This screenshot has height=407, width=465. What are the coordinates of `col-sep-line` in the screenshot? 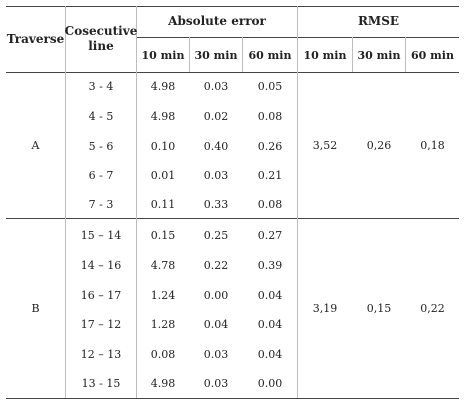 It's located at (136, 202).